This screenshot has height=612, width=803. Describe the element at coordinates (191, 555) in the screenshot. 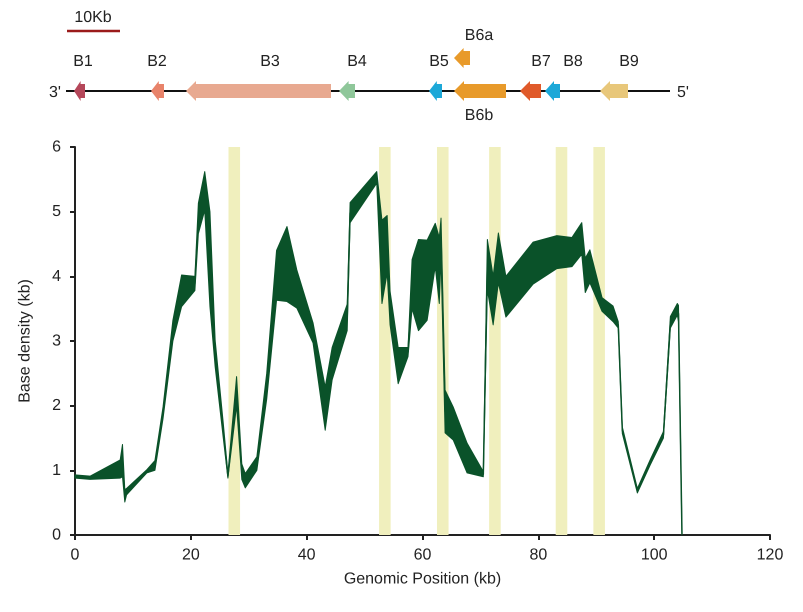

I see `x-tick-label: 20` at that location.